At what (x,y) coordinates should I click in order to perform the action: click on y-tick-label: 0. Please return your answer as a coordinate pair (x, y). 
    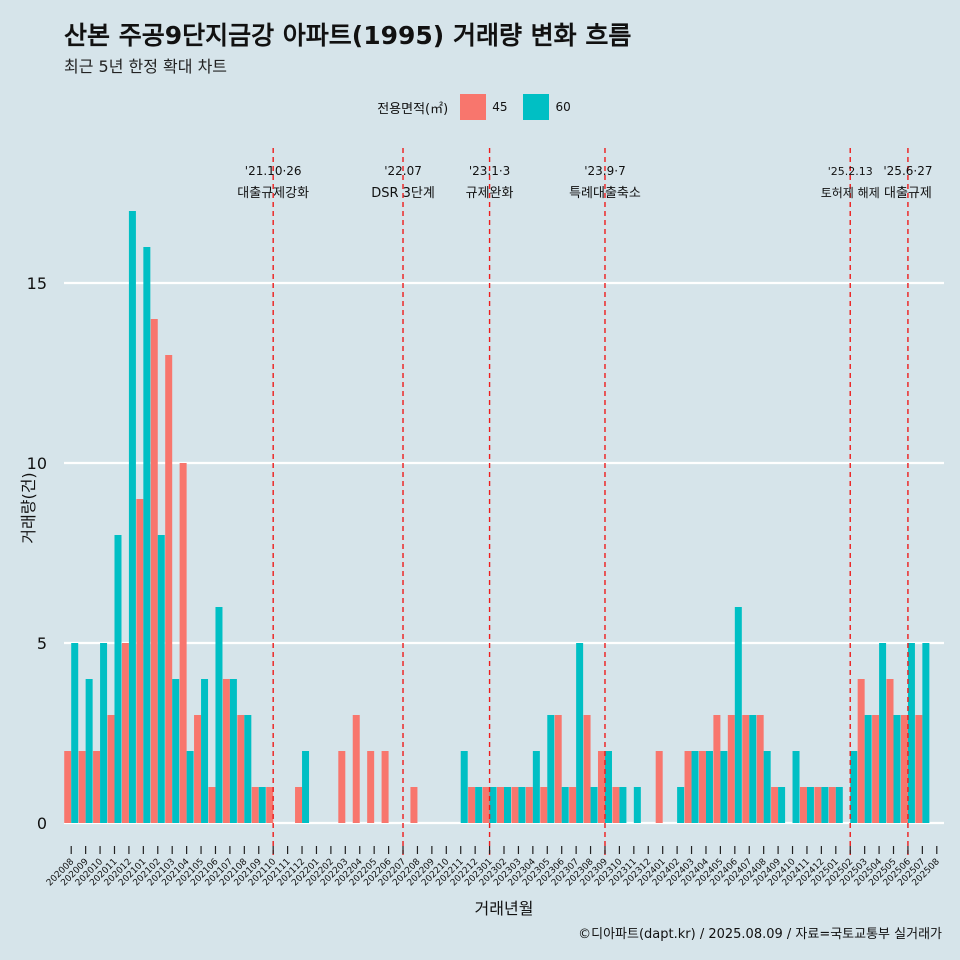
    Looking at the image, I should click on (42, 823).